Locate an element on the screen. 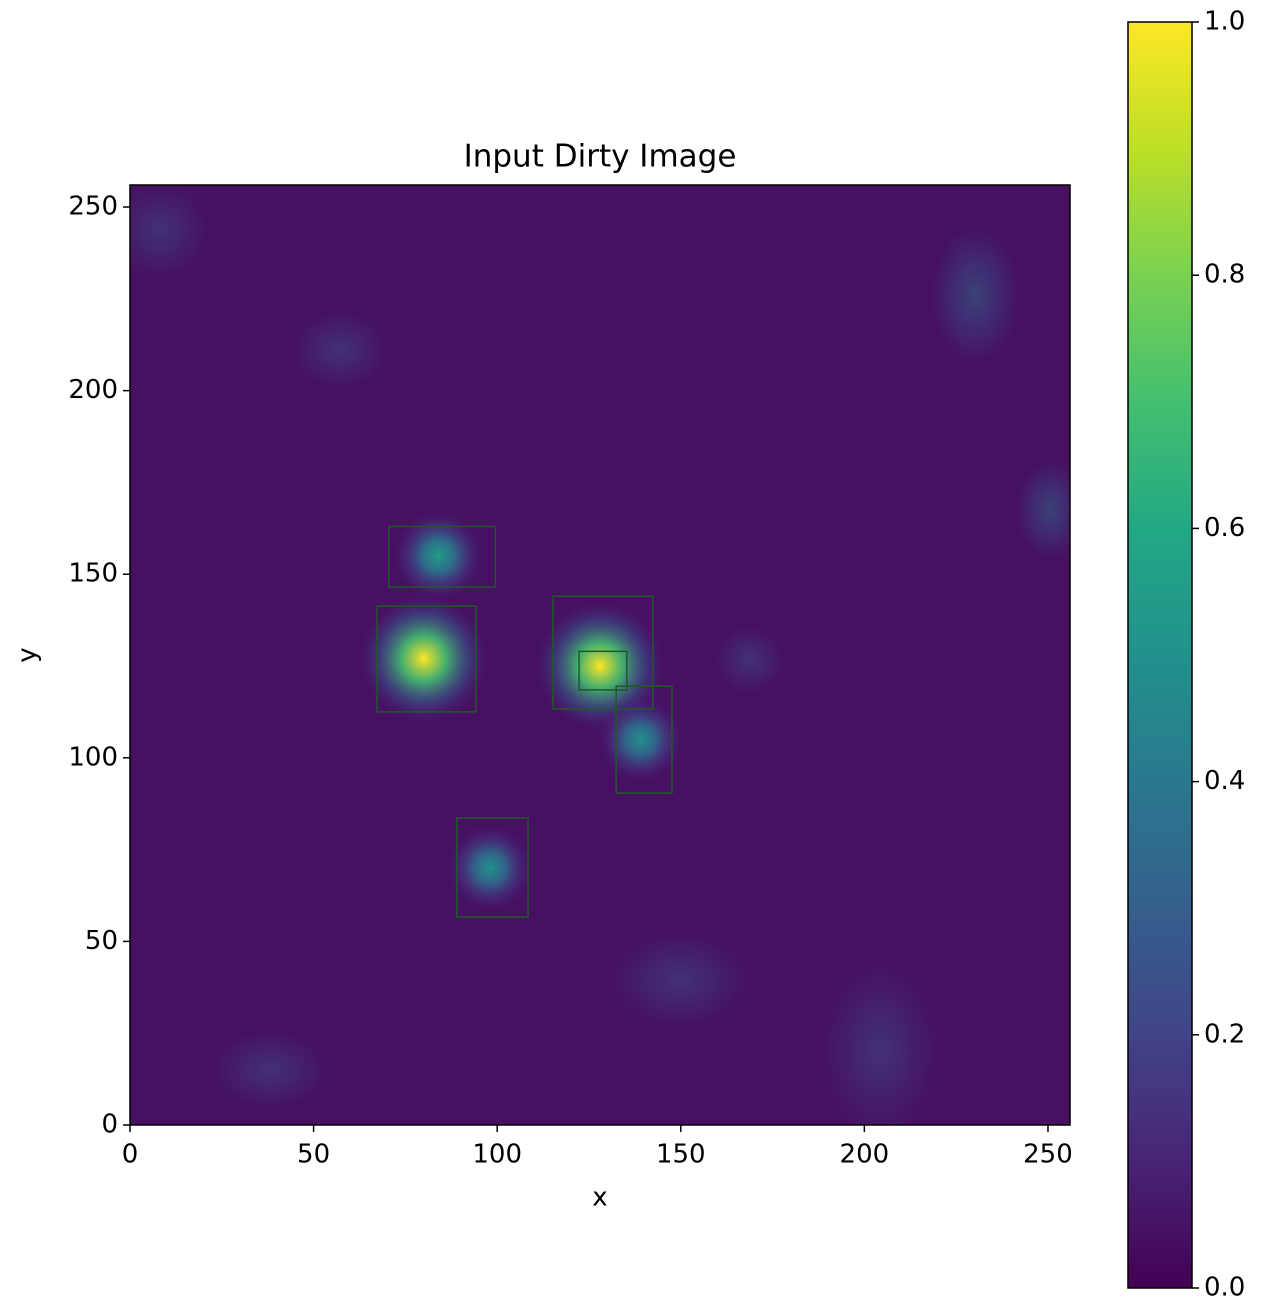 The width and height of the screenshot is (1269, 1304). x-tick-label: 200 is located at coordinates (865, 1155).